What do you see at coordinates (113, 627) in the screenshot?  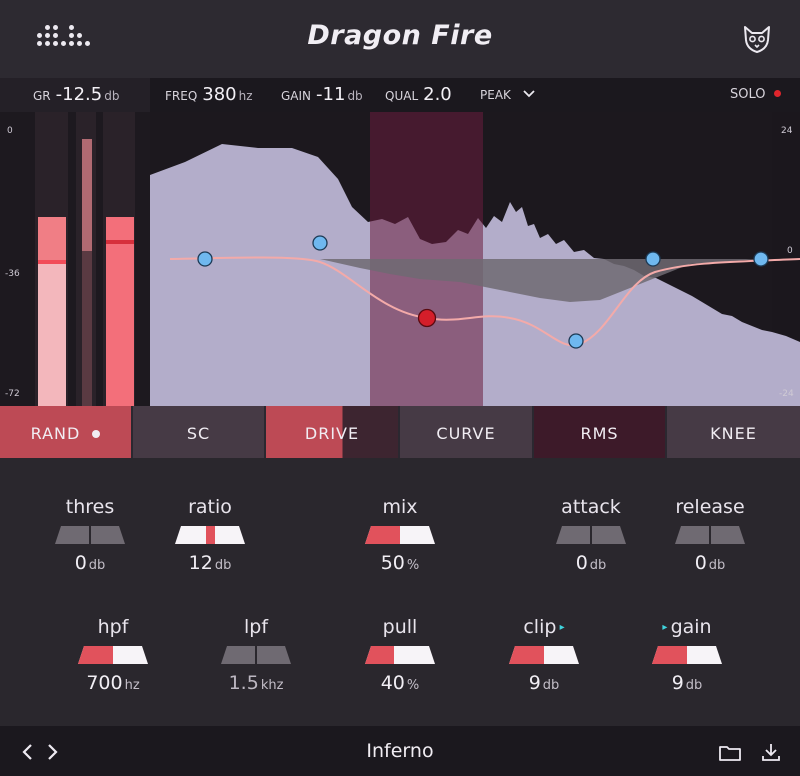 I see `hpf-label: hpf` at bounding box center [113, 627].